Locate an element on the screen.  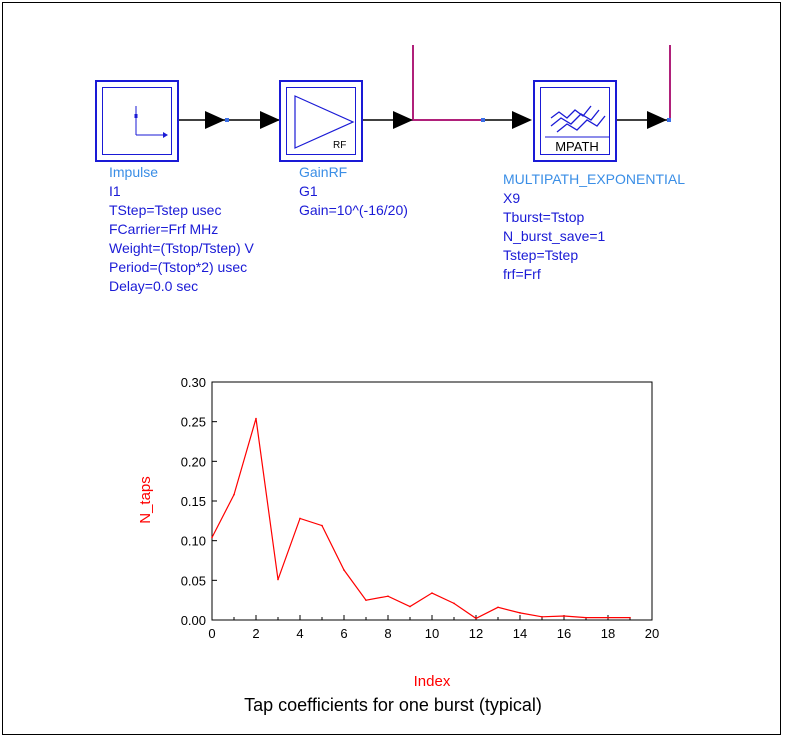
component-parameter: Gain=10^(-16/20) is located at coordinates (353, 210).